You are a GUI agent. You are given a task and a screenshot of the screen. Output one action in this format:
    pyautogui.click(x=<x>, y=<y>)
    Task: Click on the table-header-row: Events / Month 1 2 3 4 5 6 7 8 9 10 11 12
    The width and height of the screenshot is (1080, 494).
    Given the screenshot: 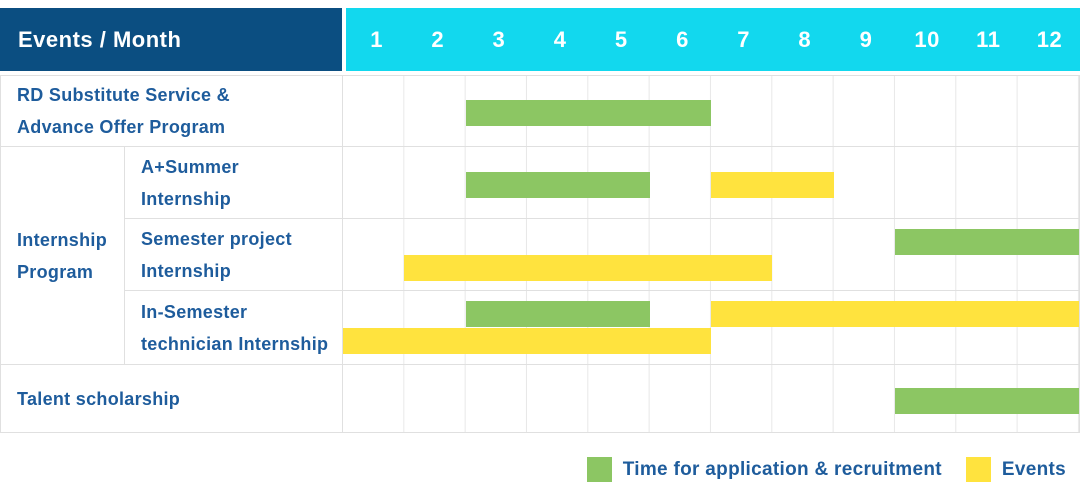 What is the action you would take?
    pyautogui.click(x=540, y=39)
    